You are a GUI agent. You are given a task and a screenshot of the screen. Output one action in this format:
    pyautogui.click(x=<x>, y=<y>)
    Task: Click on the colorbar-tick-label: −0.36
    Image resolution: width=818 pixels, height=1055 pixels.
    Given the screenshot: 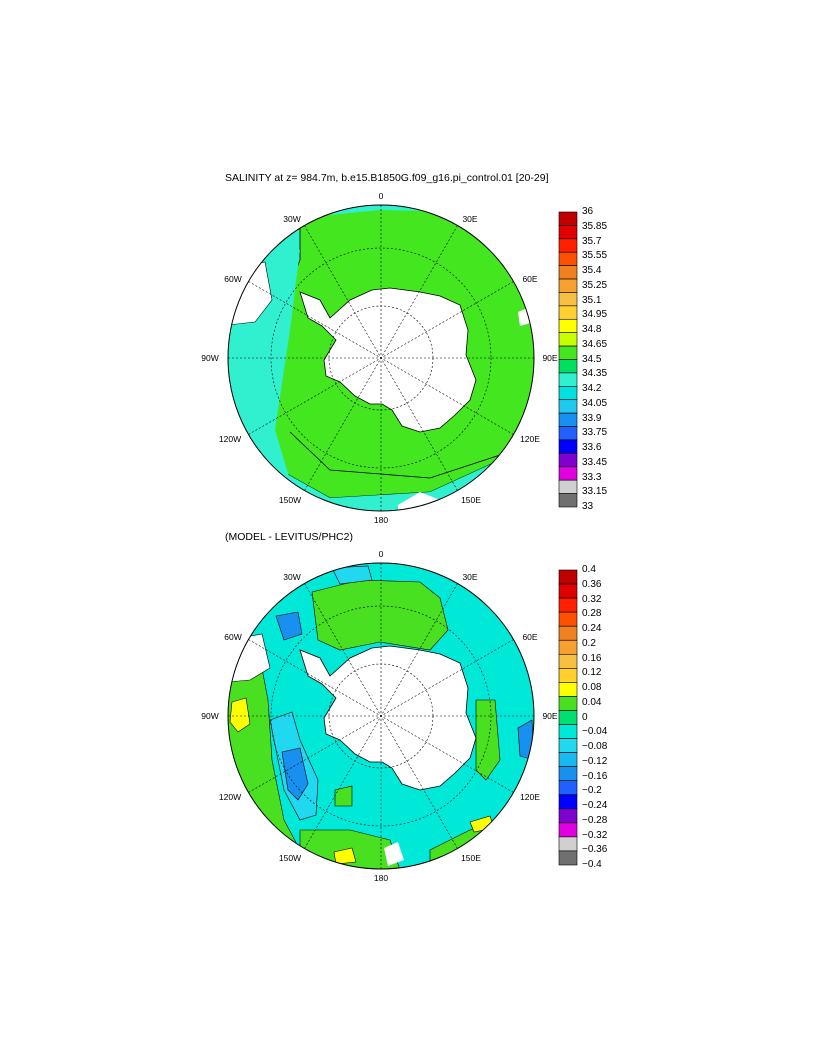 What is the action you would take?
    pyautogui.click(x=595, y=850)
    